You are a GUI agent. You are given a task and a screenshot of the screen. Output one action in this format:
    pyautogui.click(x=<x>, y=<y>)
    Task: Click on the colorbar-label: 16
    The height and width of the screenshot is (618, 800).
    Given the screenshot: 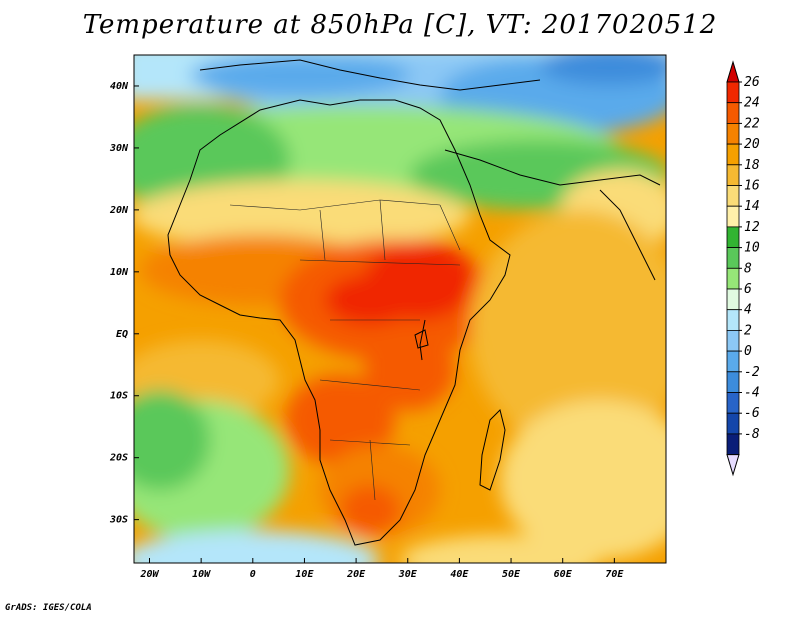 What is the action you would take?
    pyautogui.click(x=752, y=186)
    